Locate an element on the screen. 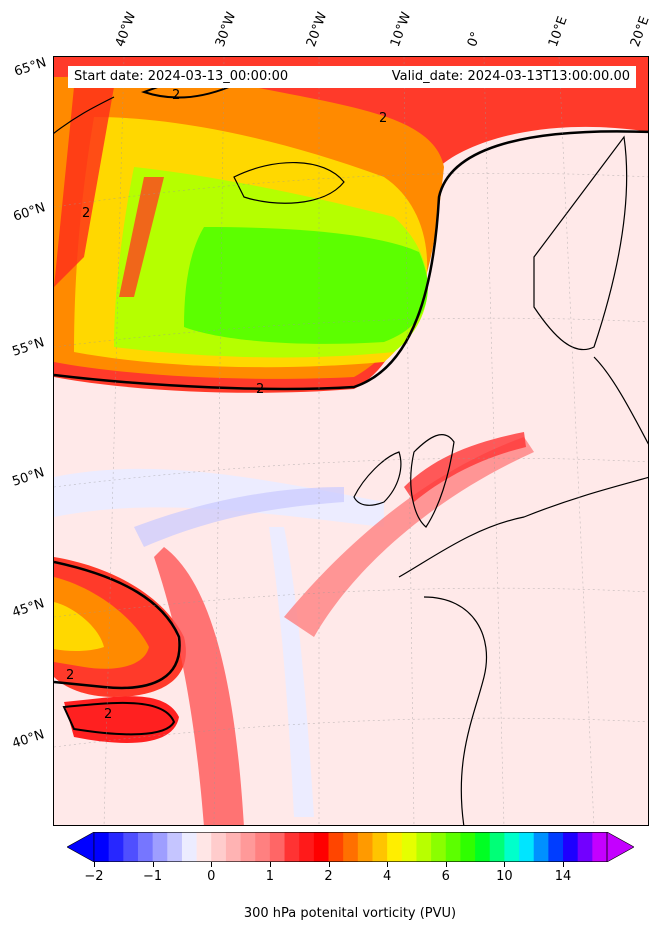 The width and height of the screenshot is (659, 936). colorbar-tick-label: 14 is located at coordinates (563, 876).